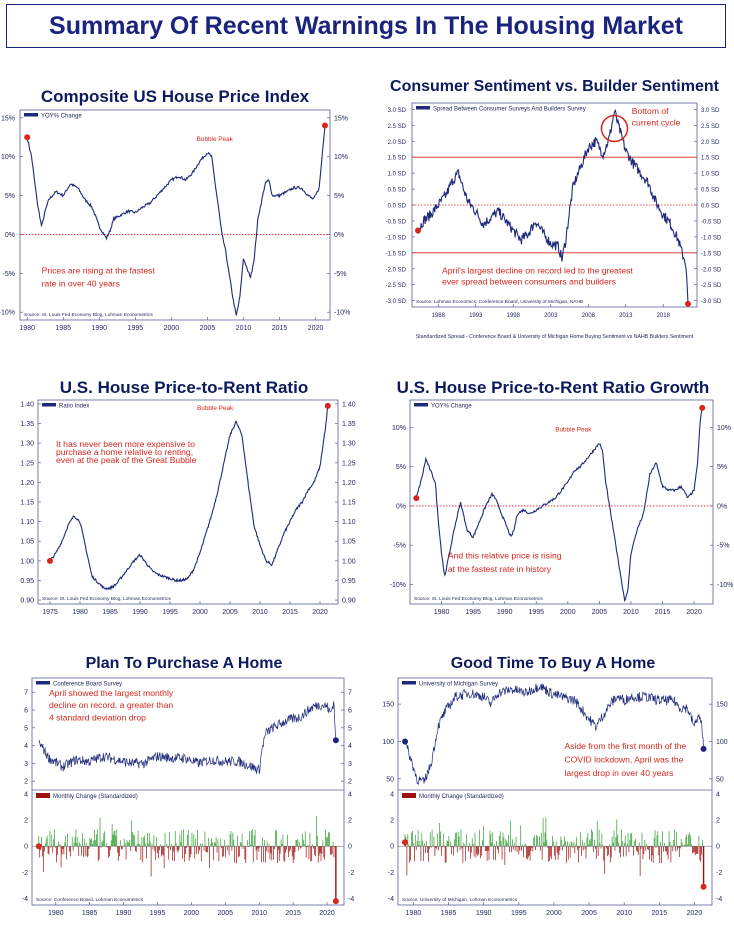 The height and width of the screenshot is (926, 734). What do you see at coordinates (188, 502) in the screenshot?
I see `ptr-plot-frame` at bounding box center [188, 502].